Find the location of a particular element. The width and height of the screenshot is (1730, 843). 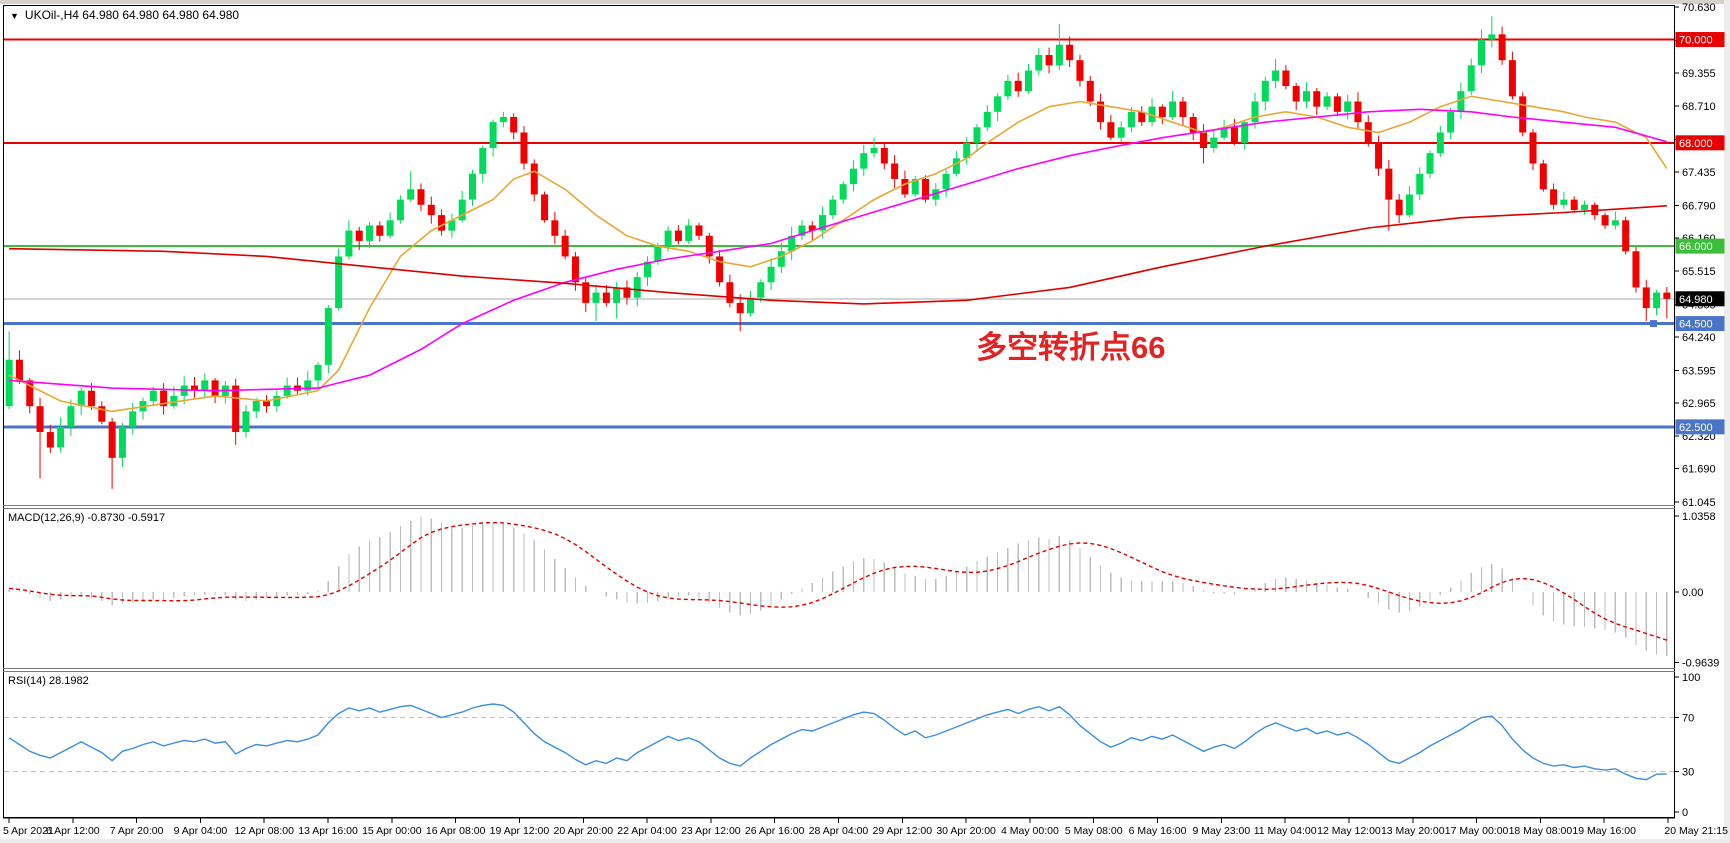

svg-text: -0.9639 is located at coordinates (1700, 664).